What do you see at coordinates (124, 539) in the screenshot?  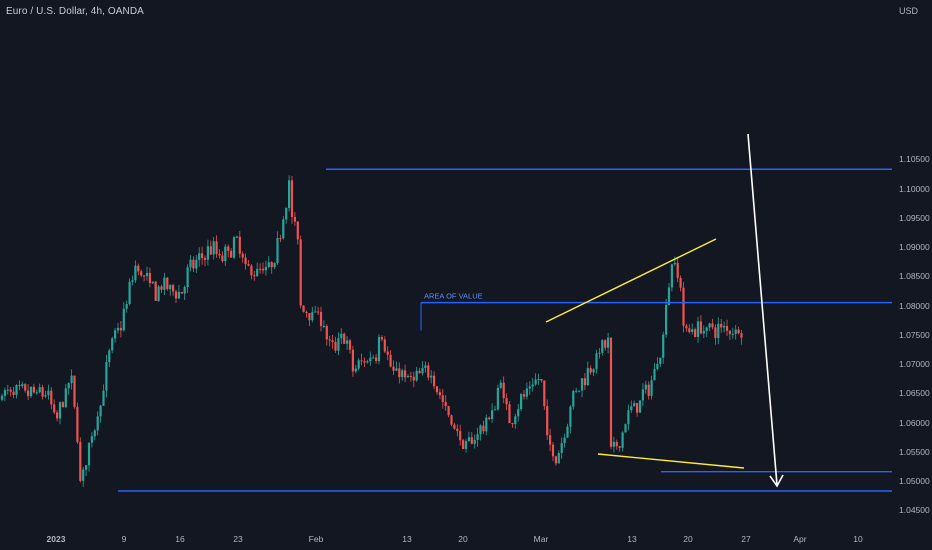 I see `x-tick-label: 9` at bounding box center [124, 539].